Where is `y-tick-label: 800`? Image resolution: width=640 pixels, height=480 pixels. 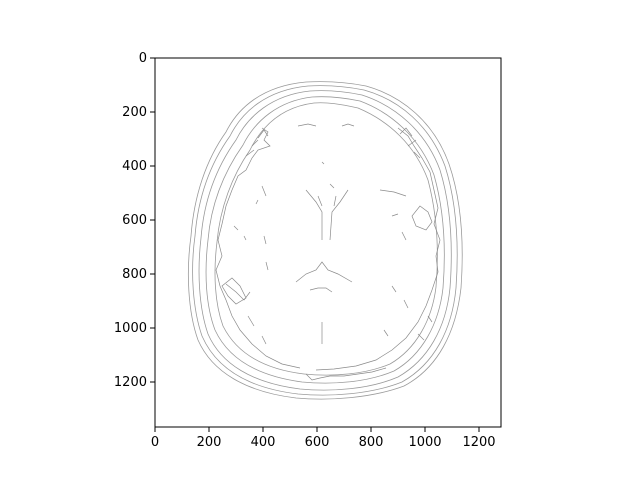 y-tick-label: 800 is located at coordinates (134, 274).